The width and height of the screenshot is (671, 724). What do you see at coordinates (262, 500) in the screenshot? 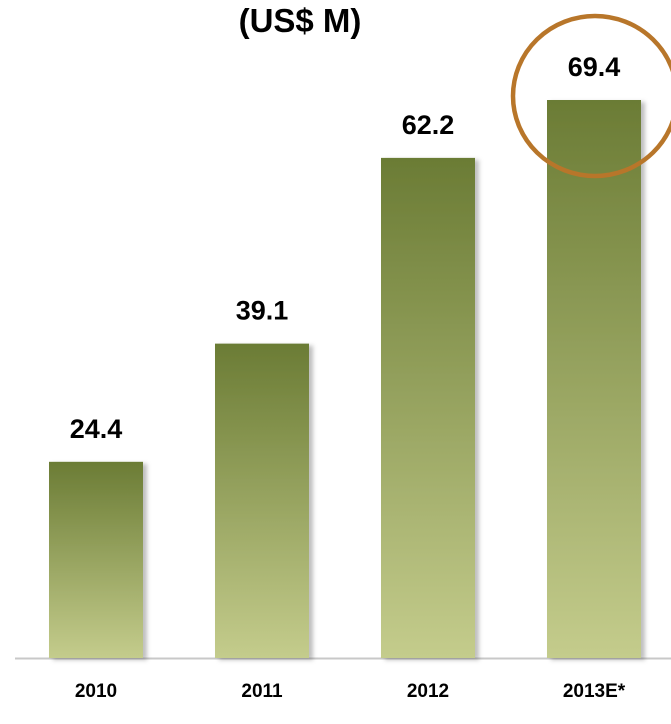
I see `bar-2011` at bounding box center [262, 500].